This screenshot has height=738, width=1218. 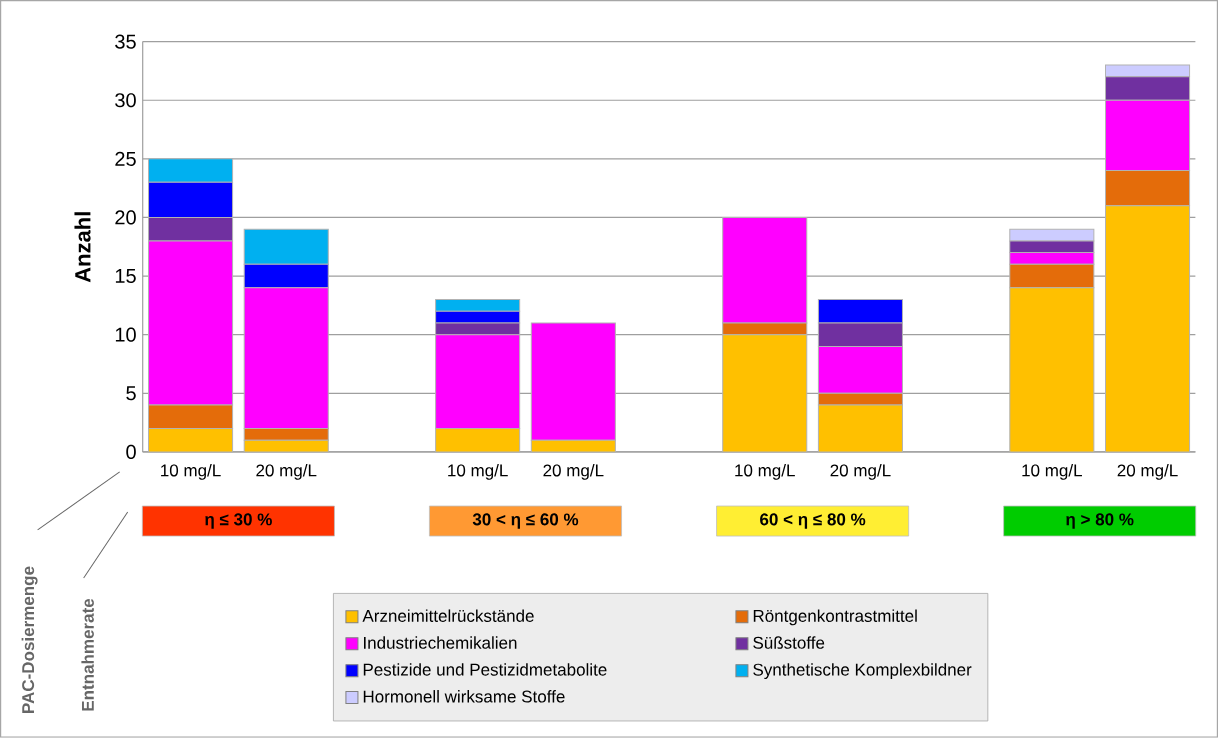 What do you see at coordinates (125, 217) in the screenshot?
I see `y-tick-label: 20` at bounding box center [125, 217].